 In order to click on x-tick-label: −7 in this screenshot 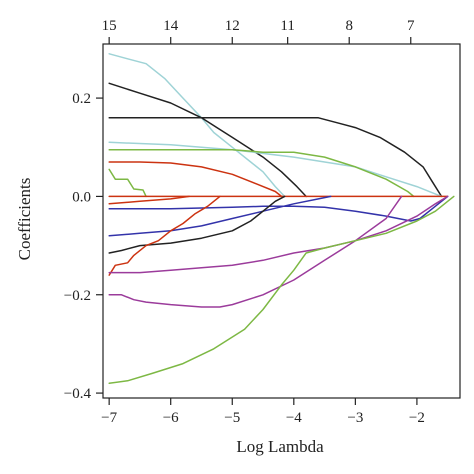, I will do `click(109, 418)`.